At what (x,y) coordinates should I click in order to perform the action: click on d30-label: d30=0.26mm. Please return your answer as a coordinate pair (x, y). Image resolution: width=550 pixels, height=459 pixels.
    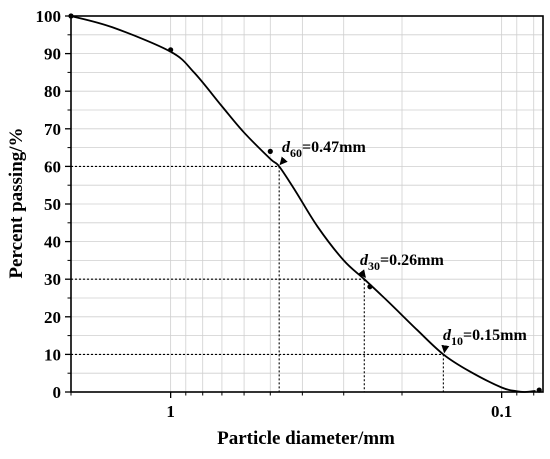
    Looking at the image, I should click on (402, 262).